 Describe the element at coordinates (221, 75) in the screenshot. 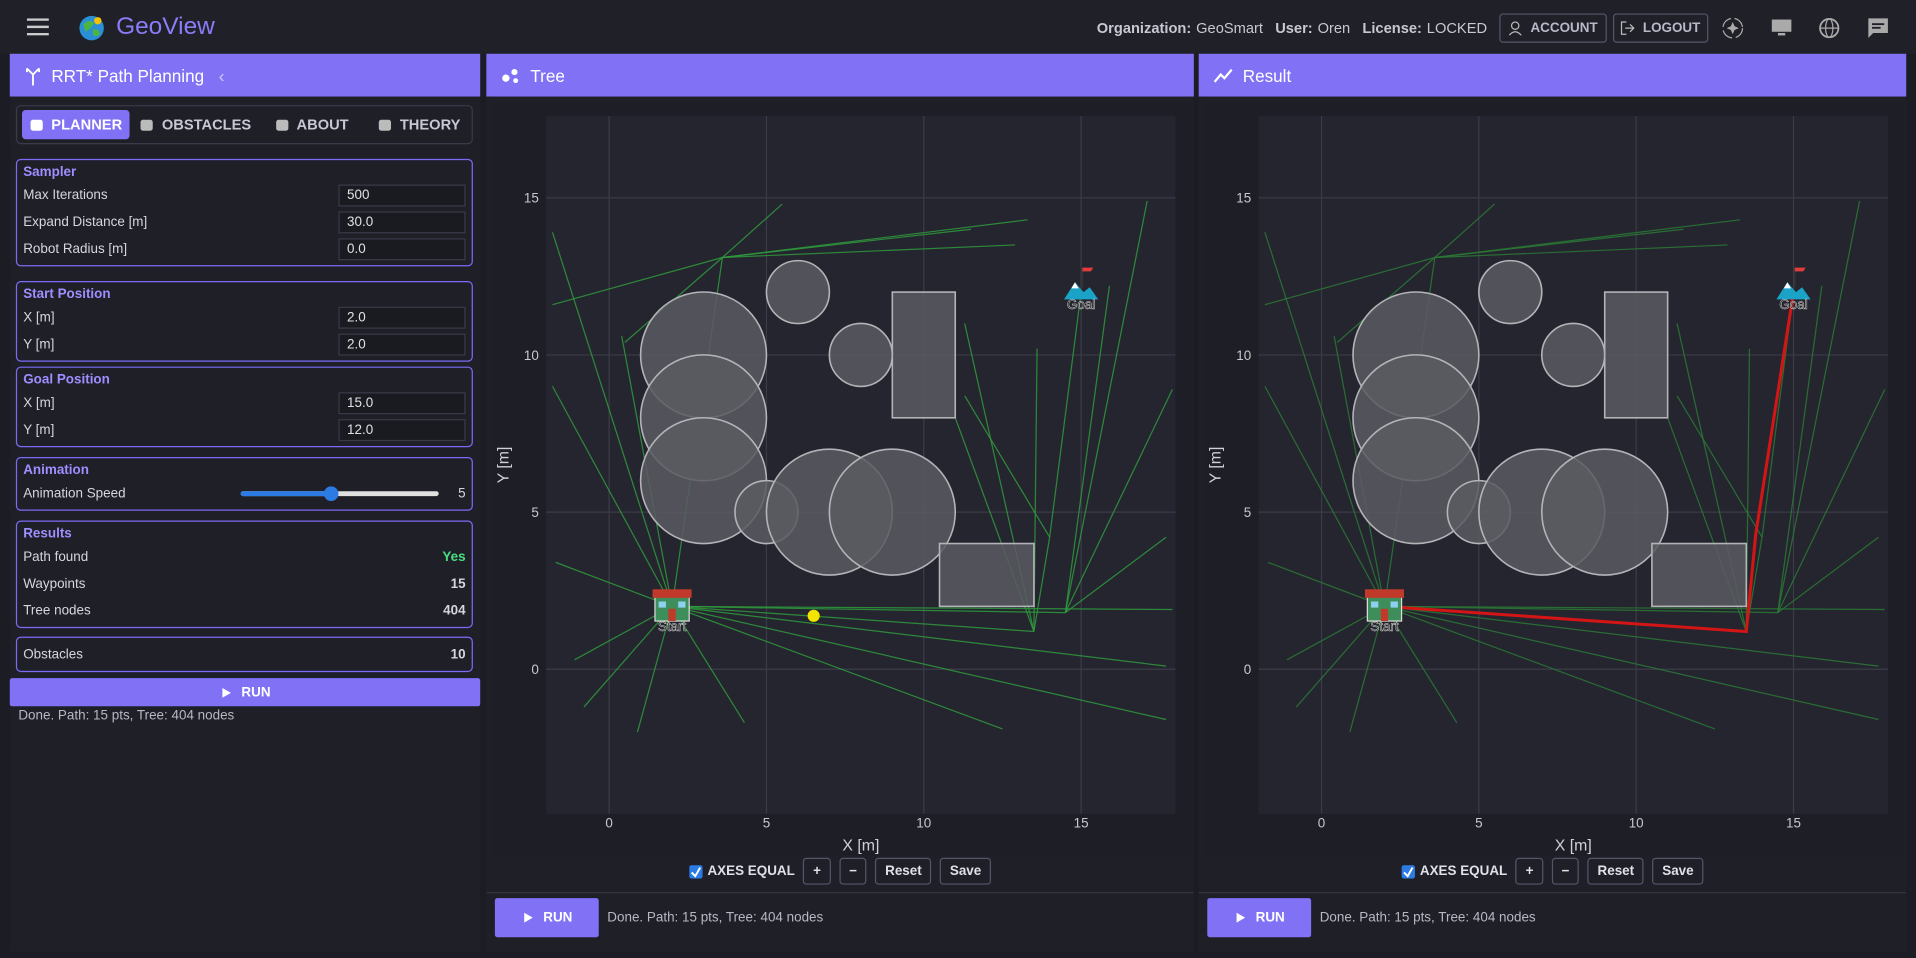

I see `collapse: ‹` at that location.